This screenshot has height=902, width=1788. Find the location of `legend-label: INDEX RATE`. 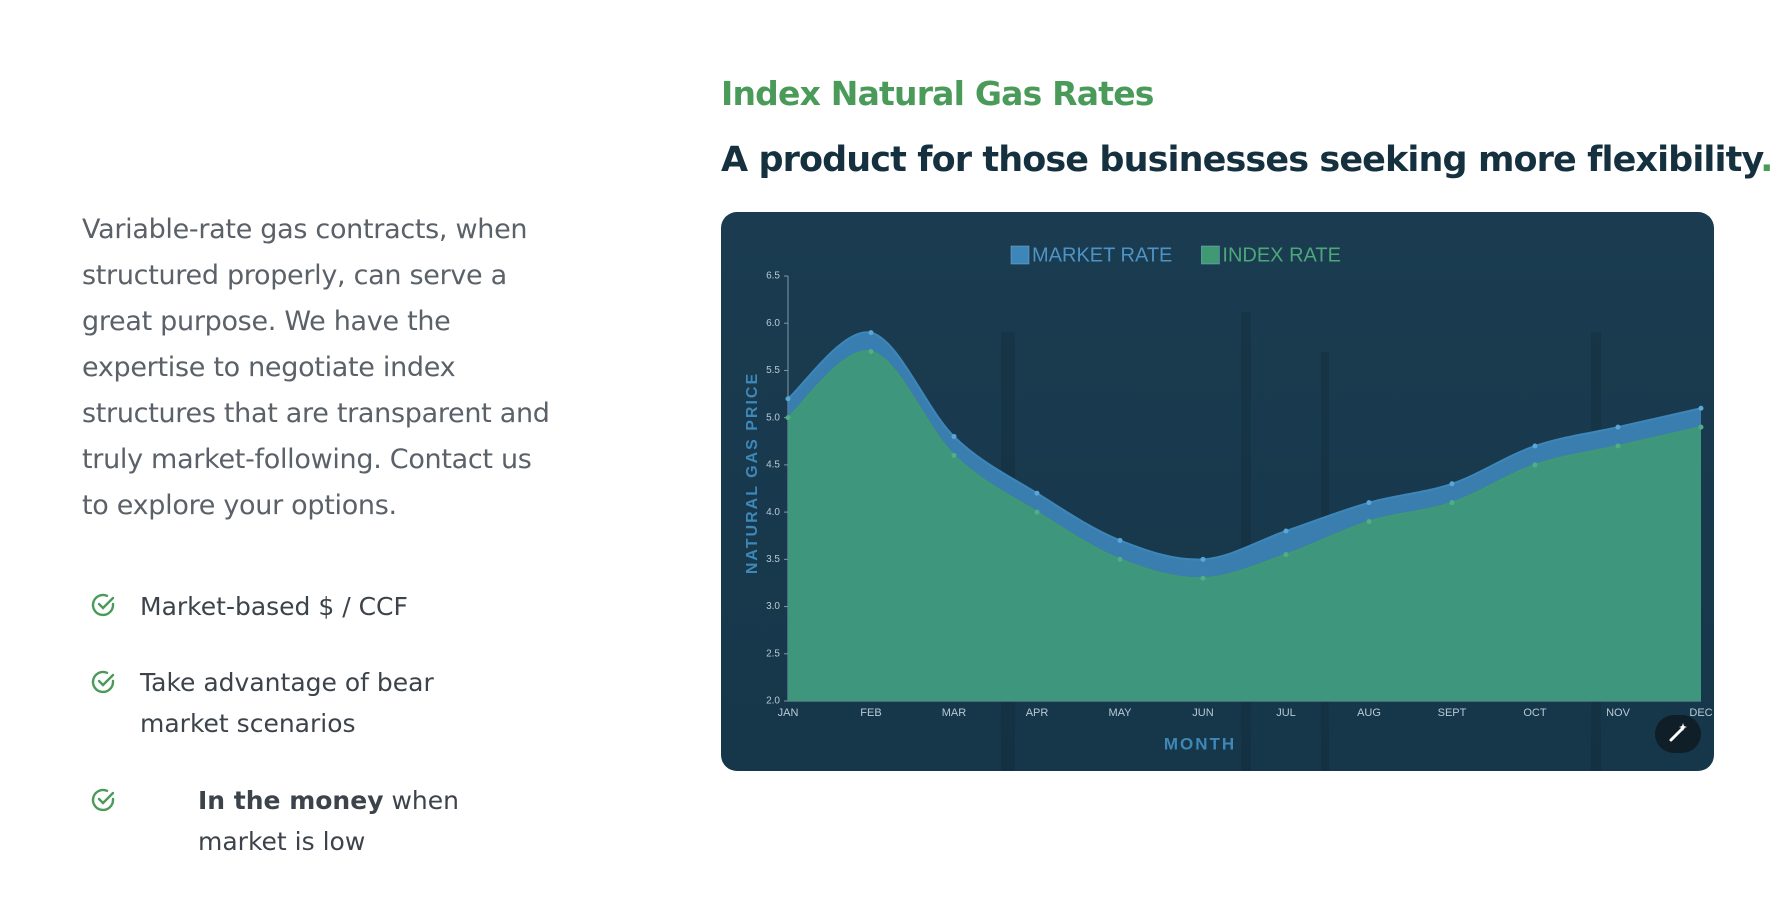

legend-label: INDEX RATE is located at coordinates (1281, 255).